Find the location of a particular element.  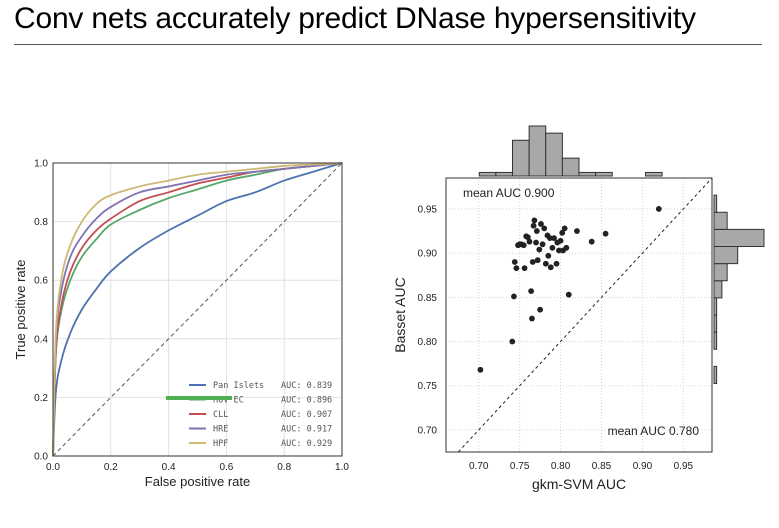

legend-label: CLL is located at coordinates (220, 415).